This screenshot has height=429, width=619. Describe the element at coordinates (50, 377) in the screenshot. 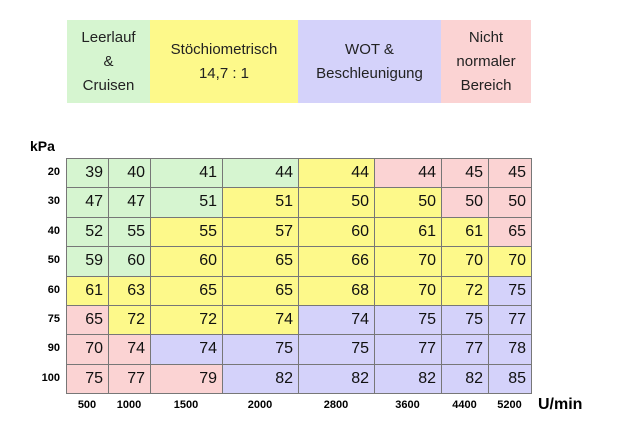

I see `row-label: 100` at that location.